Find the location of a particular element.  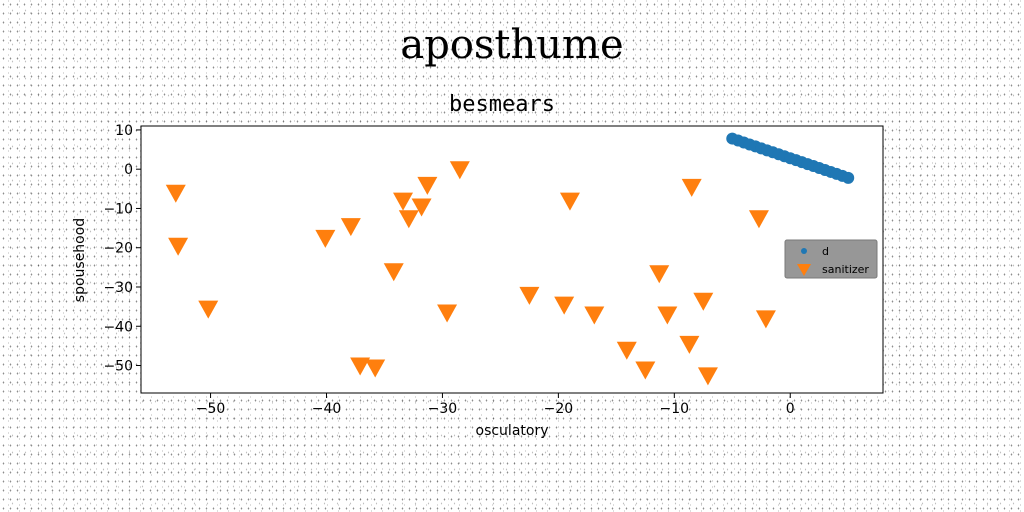

y-tick-label: 10 is located at coordinates (124, 131).